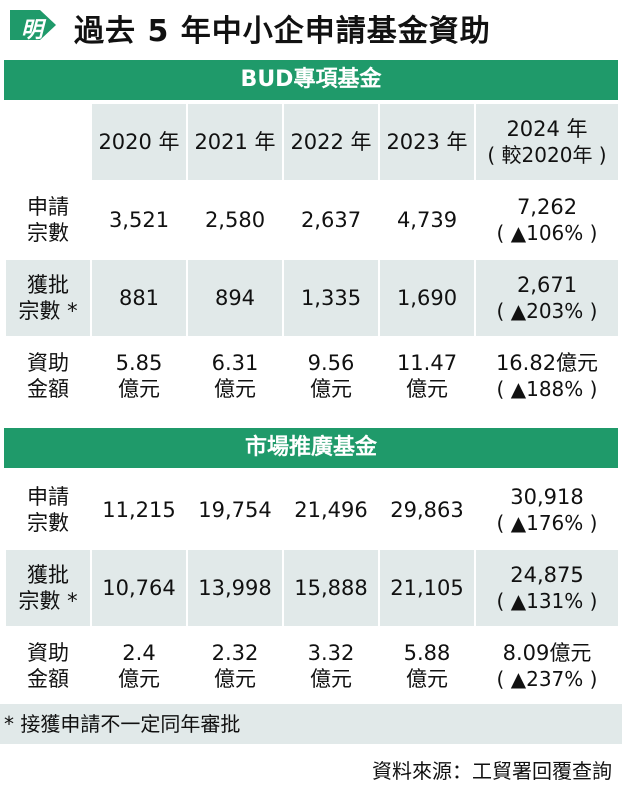  I want to click on cell: 6.31 億元, so click(235, 376).